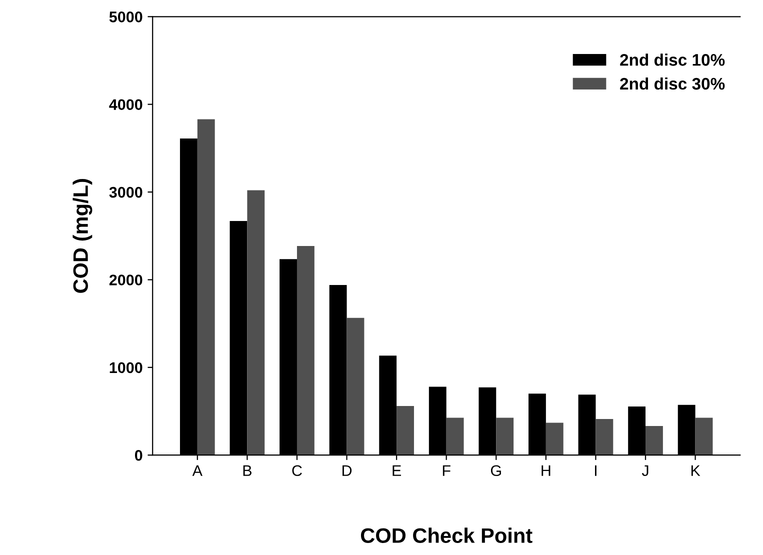  What do you see at coordinates (82, 236) in the screenshot?
I see `y-axis-title: COD (mg/L)` at bounding box center [82, 236].